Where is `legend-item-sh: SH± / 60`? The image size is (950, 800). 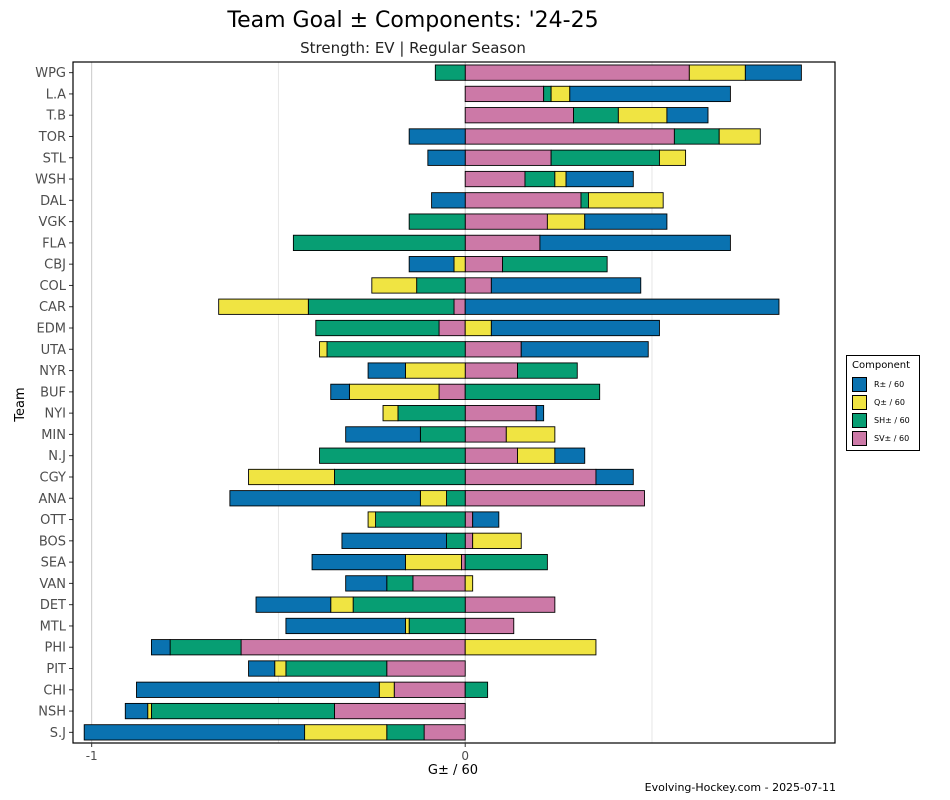
legend-item-sh: SH± / 60 is located at coordinates (881, 420).